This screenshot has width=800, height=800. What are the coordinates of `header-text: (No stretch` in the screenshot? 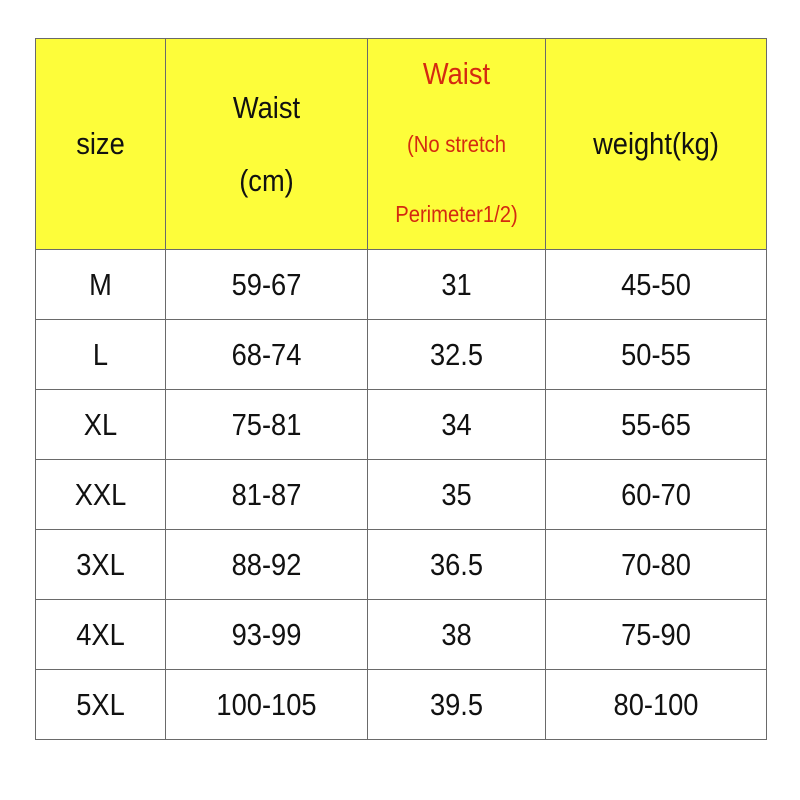 It's located at (456, 144).